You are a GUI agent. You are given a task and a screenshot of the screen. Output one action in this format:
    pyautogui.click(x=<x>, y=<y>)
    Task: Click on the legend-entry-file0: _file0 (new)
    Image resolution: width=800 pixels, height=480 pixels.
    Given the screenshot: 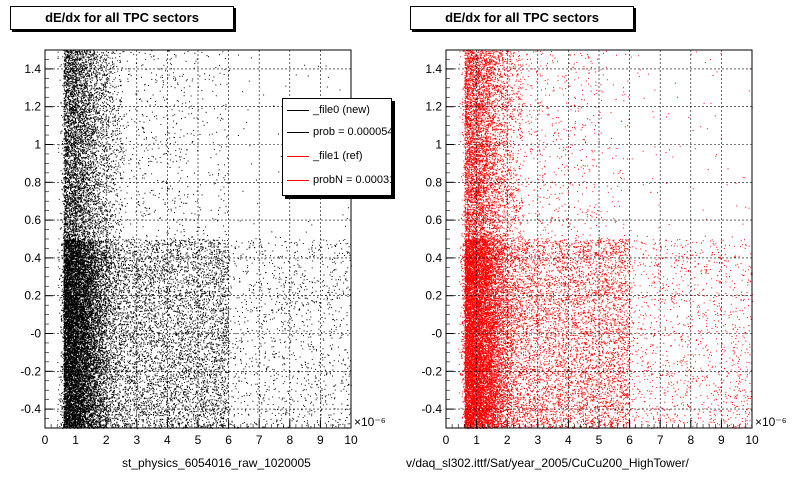 What is the action you would take?
    pyautogui.click(x=337, y=111)
    